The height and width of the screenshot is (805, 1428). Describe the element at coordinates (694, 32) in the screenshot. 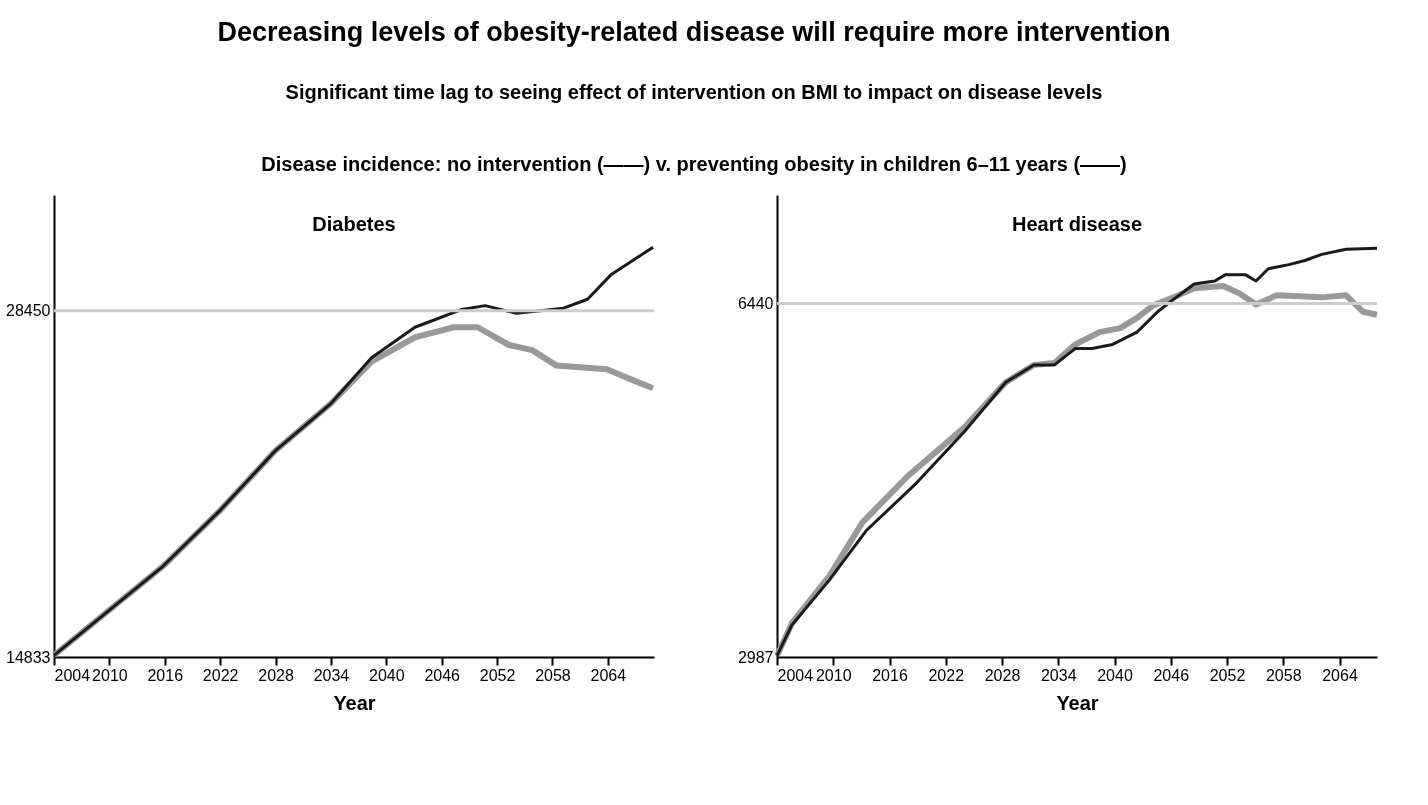

I see `text: Decreasing levels of obesity-related disease will require more intervention` at that location.